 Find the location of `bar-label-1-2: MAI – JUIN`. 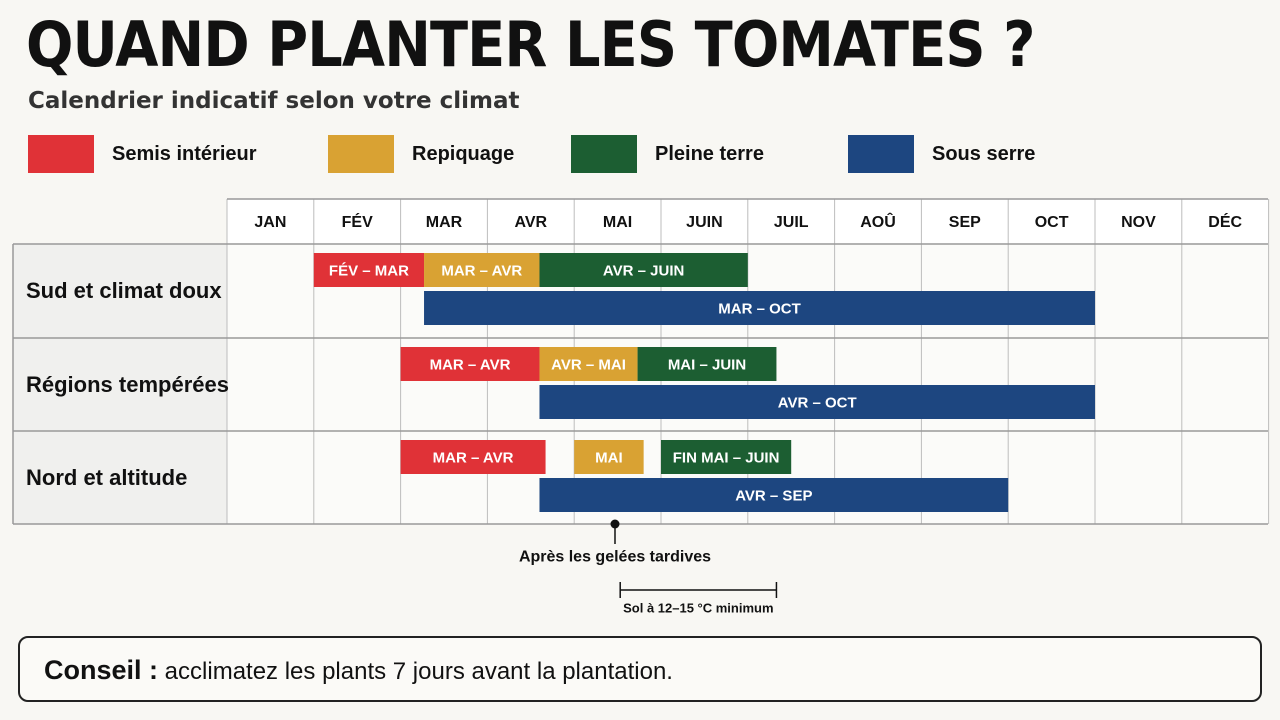

bar-label-1-2: MAI – JUIN is located at coordinates (707, 365).